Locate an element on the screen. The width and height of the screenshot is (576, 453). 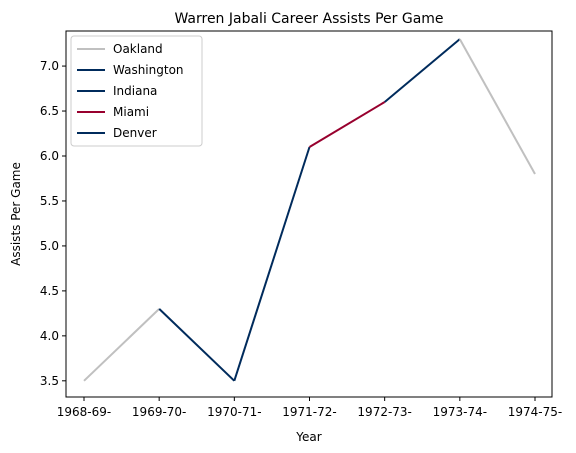
legend-label-denver: Denver is located at coordinates (135, 133).